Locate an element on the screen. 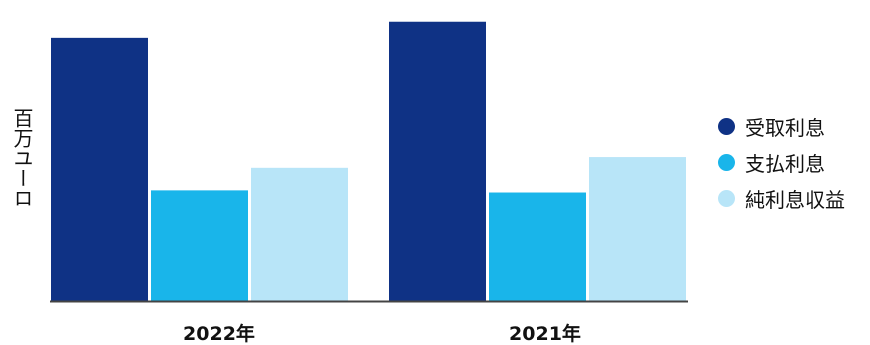 Image resolution: width=870 pixels, height=345 pixels. legend: 受取利息 支払利息 純利息収益 is located at coordinates (781, 162).